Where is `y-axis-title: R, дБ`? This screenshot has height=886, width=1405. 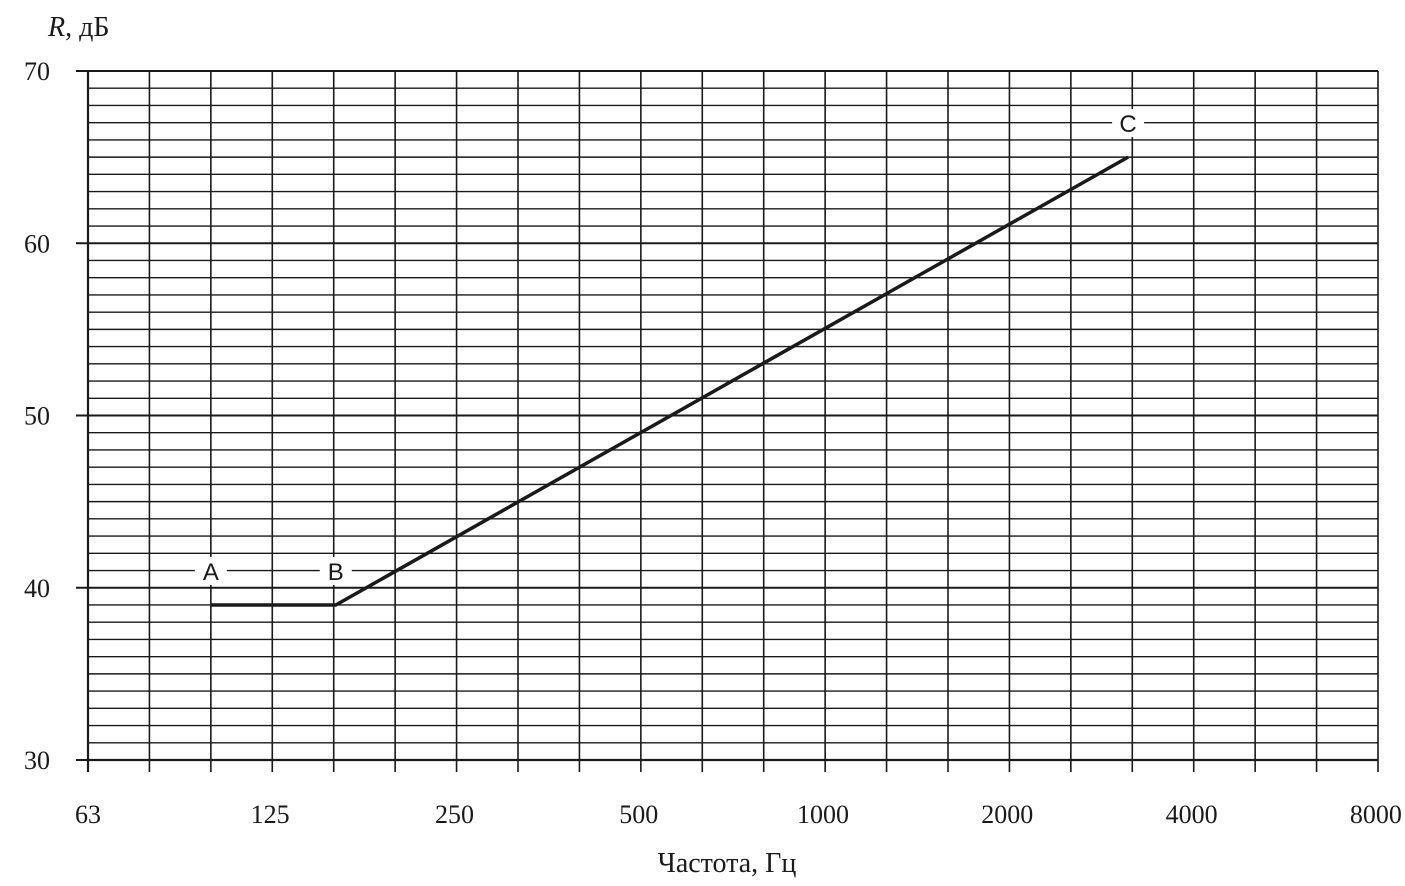
y-axis-title: R, дБ is located at coordinates (78, 27).